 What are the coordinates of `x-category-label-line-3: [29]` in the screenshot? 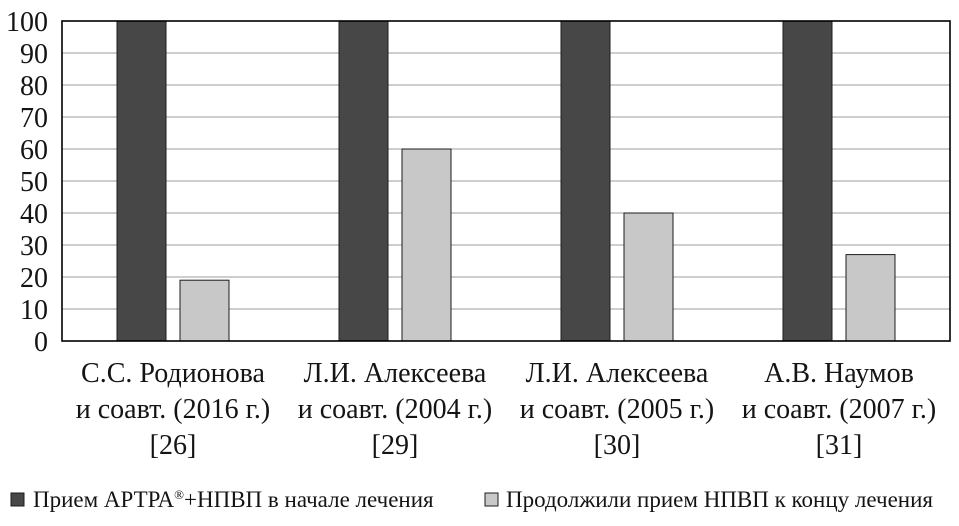 It's located at (395, 445).